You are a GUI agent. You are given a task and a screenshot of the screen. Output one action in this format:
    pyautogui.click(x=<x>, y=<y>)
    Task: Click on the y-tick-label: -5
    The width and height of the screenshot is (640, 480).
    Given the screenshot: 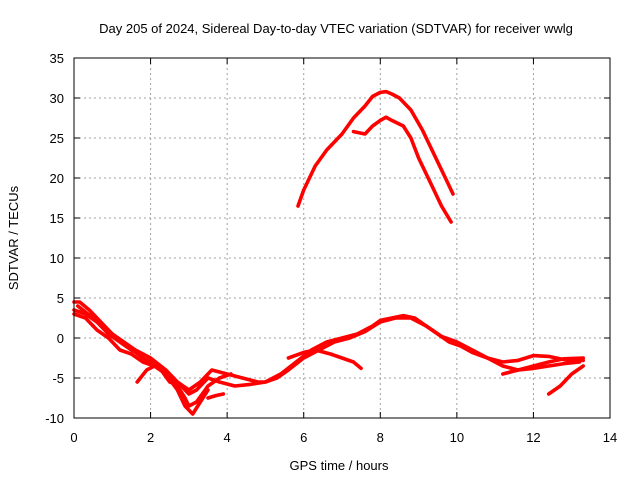 What is the action you would take?
    pyautogui.click(x=58, y=378)
    